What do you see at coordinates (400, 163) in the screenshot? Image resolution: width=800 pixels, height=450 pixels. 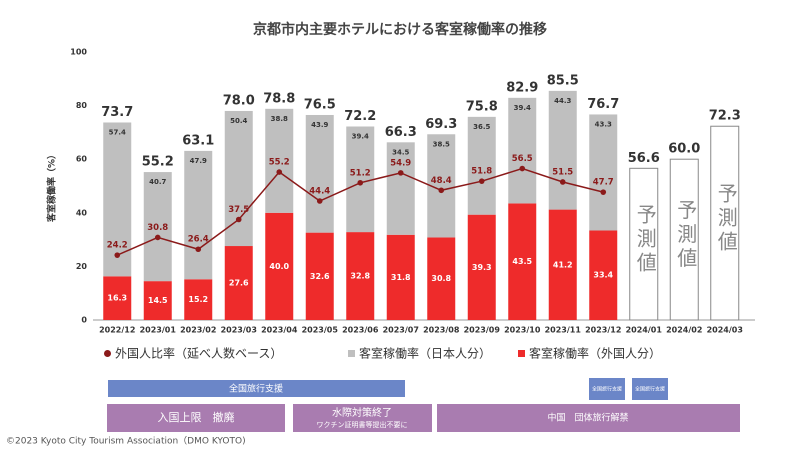 I see `data-label: 54.9` at bounding box center [400, 163].